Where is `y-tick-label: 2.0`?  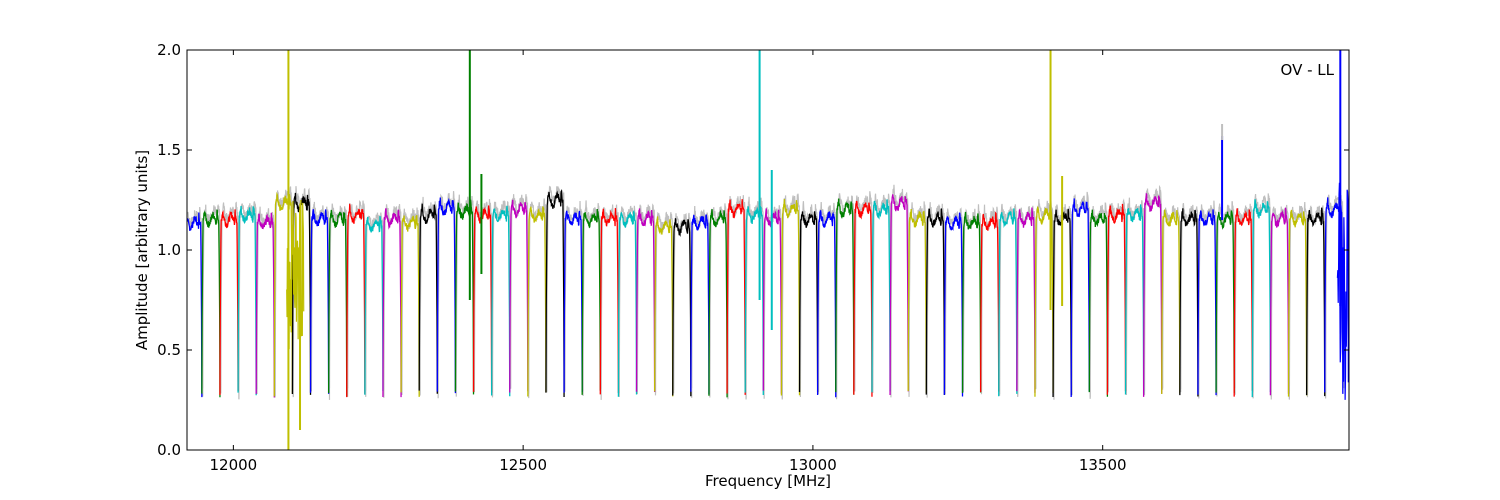
y-tick-label: 2.0 is located at coordinates (169, 50).